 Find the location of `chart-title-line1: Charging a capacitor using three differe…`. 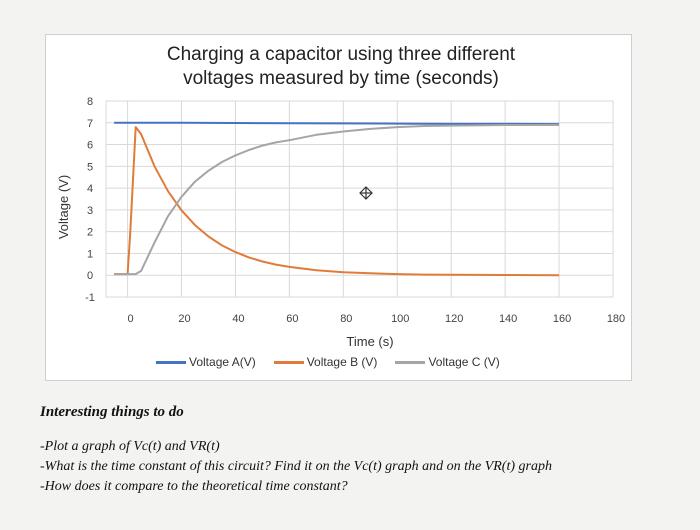

chart-title-line1: Charging a capacitor using three differe… is located at coordinates (341, 54).